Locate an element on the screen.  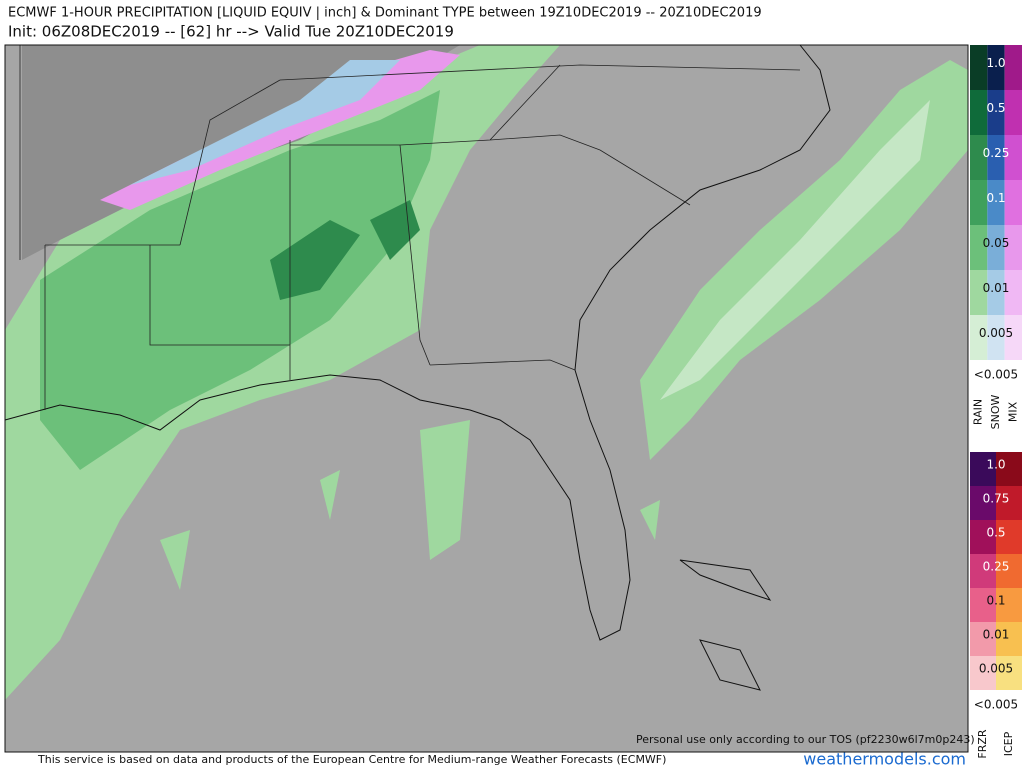
legend-type: ICEP is located at coordinates (1008, 743).